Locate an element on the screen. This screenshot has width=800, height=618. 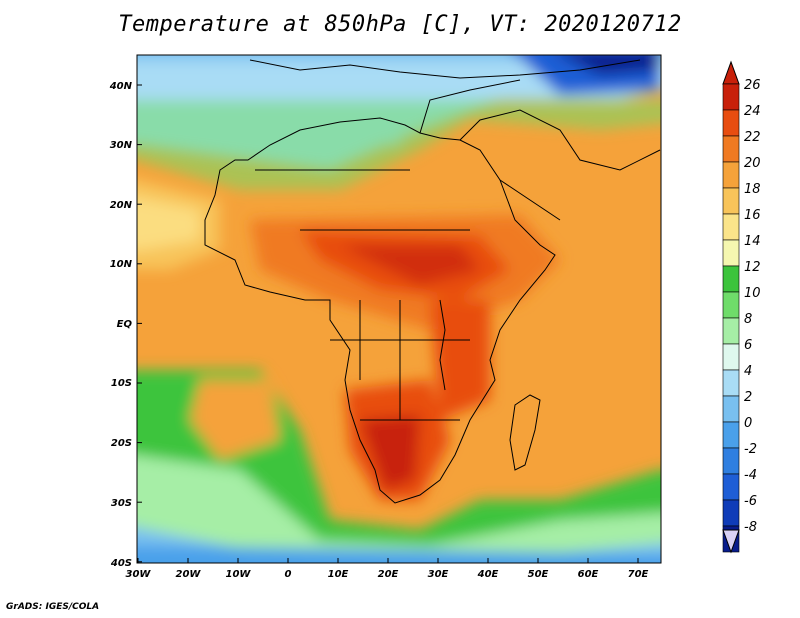
lon-label-0: 0 is located at coordinates (288, 574).